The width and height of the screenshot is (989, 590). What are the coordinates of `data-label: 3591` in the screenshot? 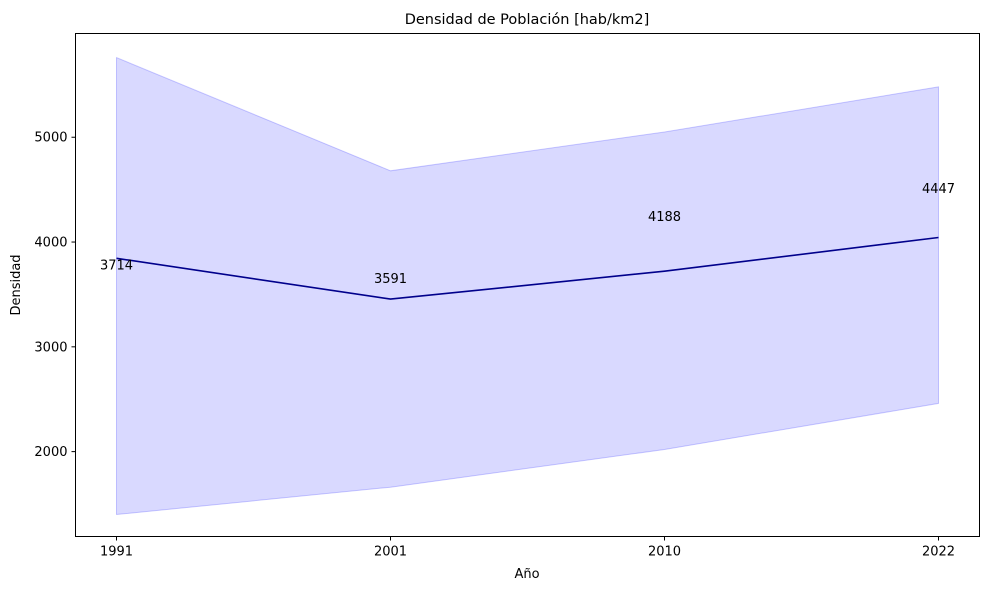 It's located at (390, 279).